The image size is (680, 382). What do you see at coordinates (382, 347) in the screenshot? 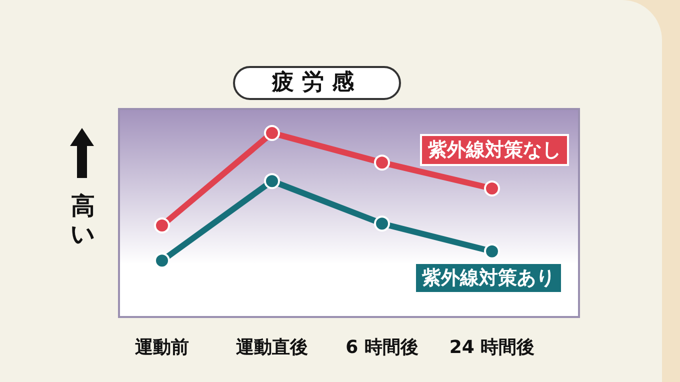
I see `x-tick-label: 6 時間後` at bounding box center [382, 347].